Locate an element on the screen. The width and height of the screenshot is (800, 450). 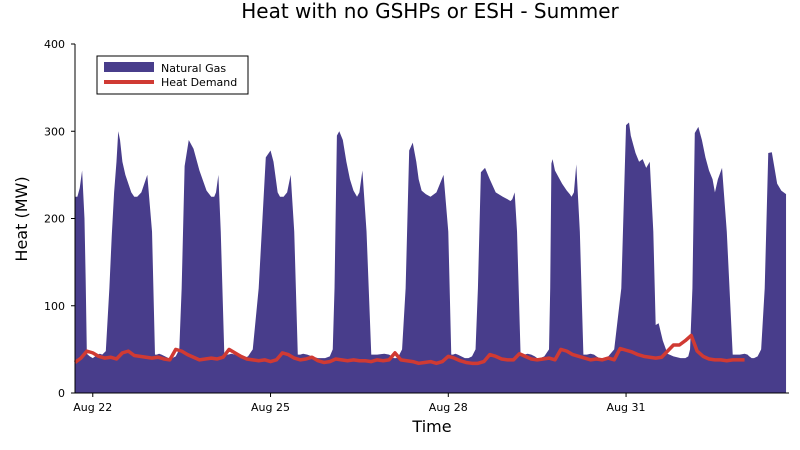
legend-label-heat-demand: Heat Demand is located at coordinates (199, 82).